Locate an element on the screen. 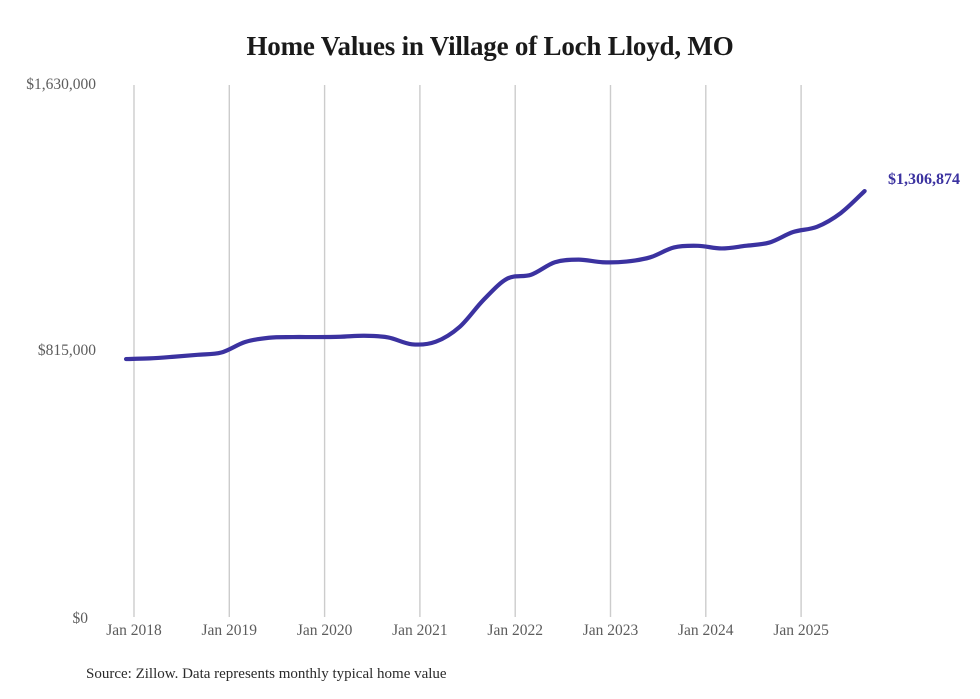  x-axis-tick-label: Jan 2022 is located at coordinates (515, 630).